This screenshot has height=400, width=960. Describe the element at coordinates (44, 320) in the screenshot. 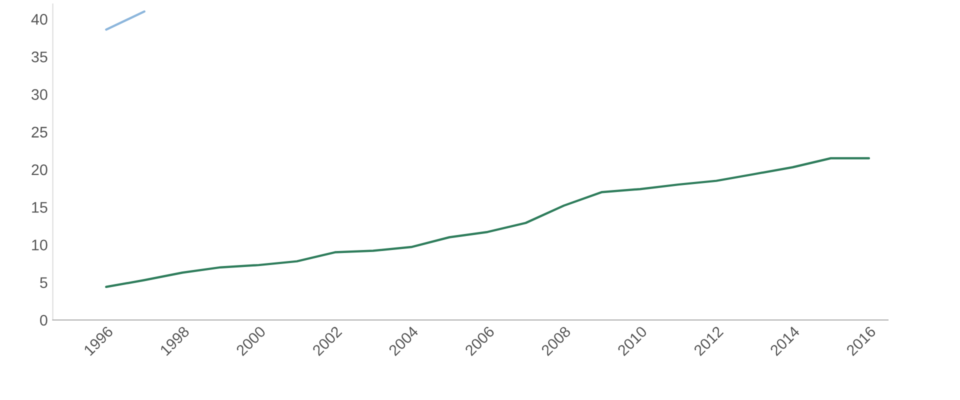

I see `y-tick-label: 0` at that location.